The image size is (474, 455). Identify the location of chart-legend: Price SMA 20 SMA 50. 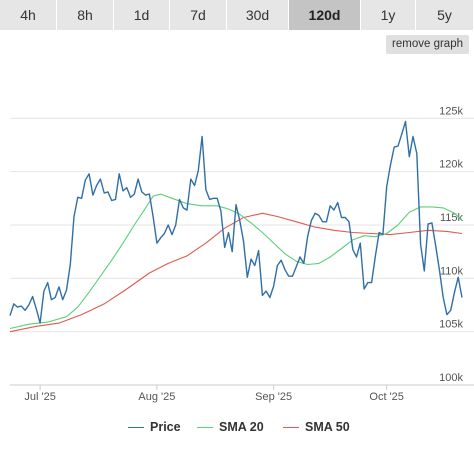
(237, 430).